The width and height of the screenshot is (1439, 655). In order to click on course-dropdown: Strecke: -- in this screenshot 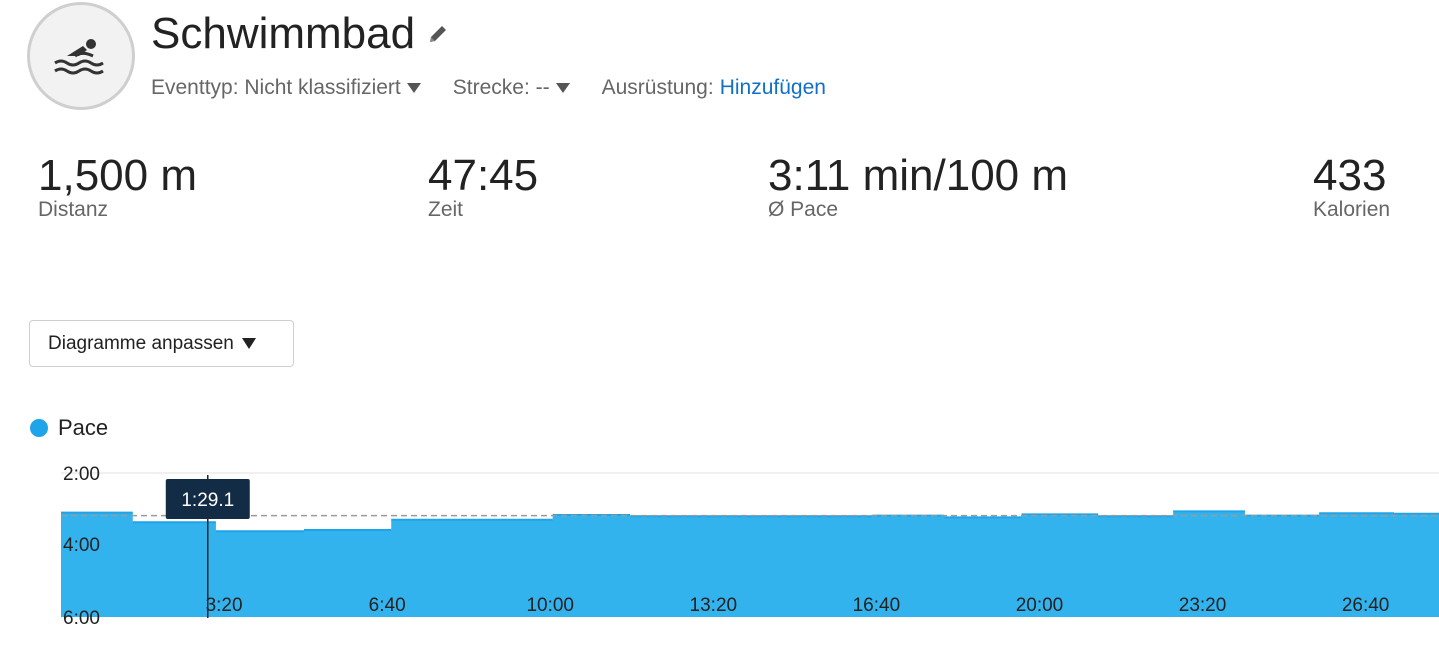, I will do `click(511, 88)`.